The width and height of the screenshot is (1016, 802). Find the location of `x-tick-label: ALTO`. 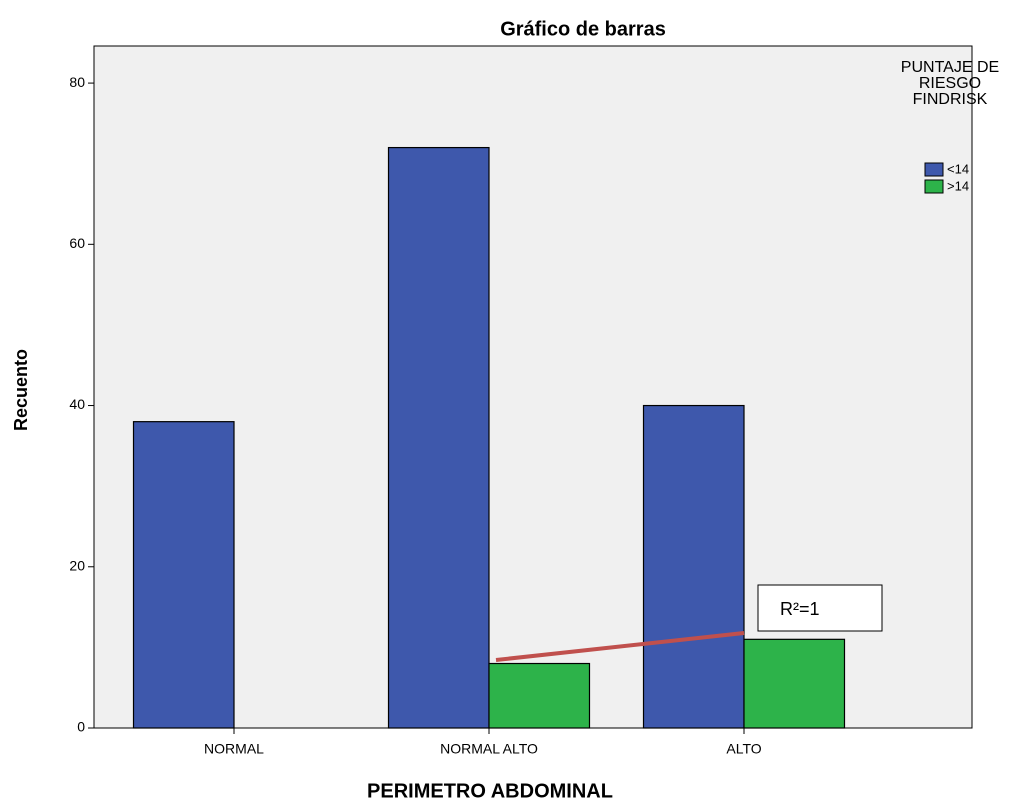

x-tick-label: ALTO is located at coordinates (743, 749).